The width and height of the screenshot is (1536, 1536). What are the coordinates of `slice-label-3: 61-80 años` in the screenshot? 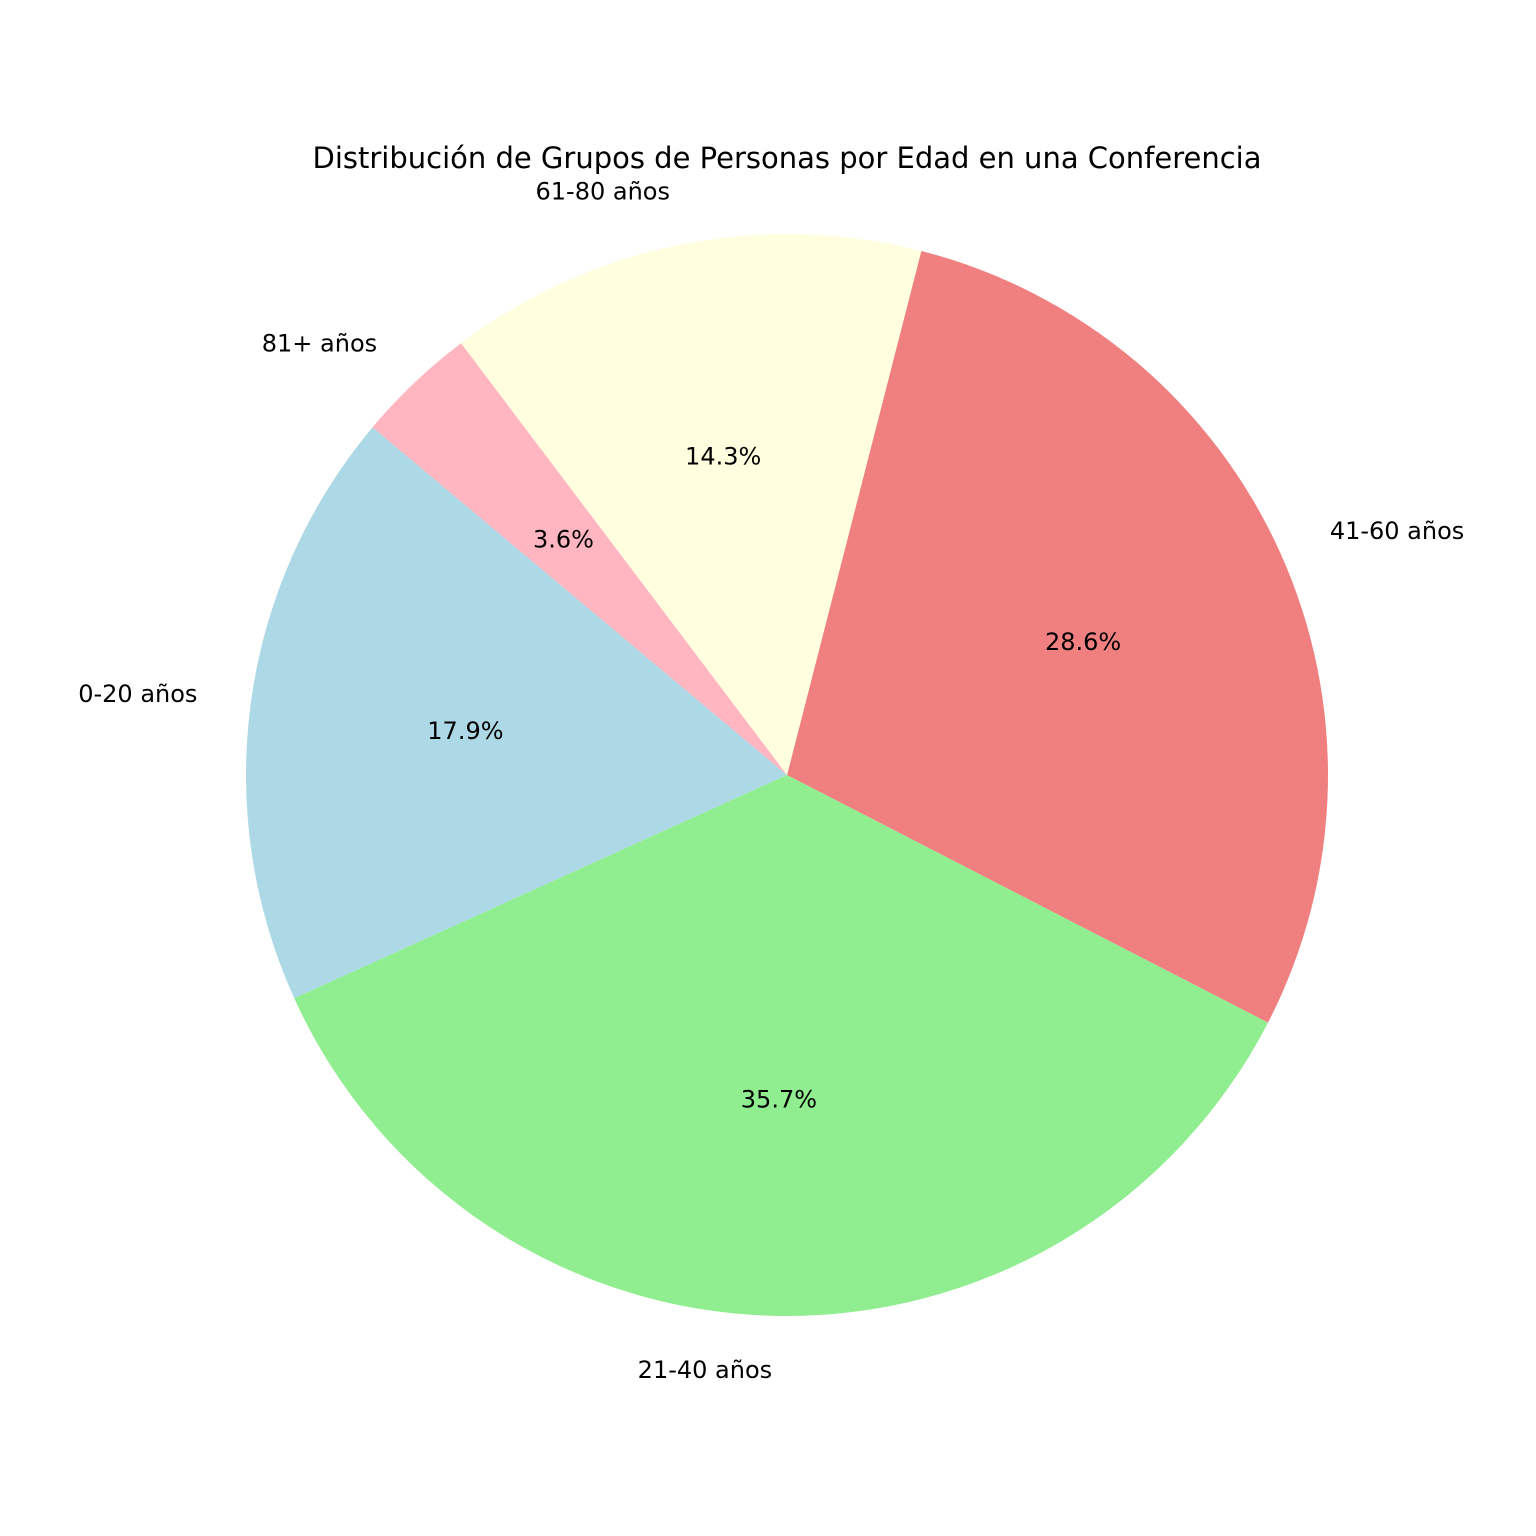 It's located at (603, 192).